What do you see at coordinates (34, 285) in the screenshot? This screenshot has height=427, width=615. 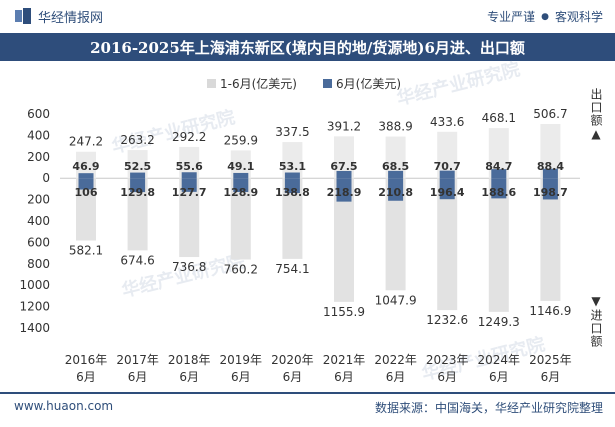 I see `y-tick-label: 1000` at bounding box center [34, 285].